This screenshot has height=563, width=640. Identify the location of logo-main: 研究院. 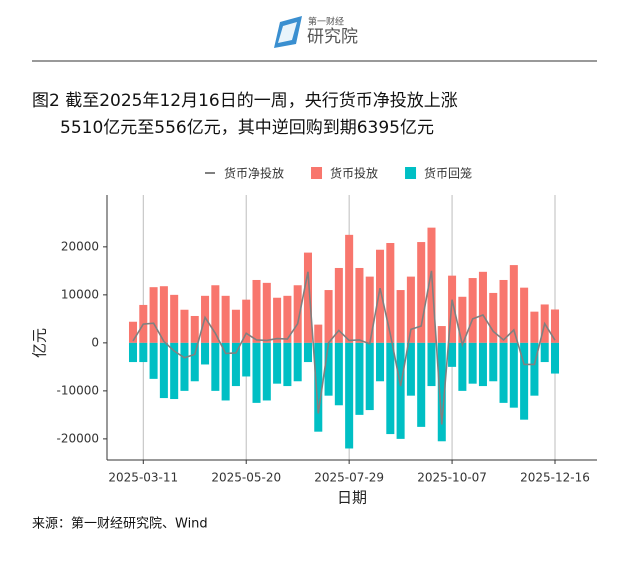
(332, 37).